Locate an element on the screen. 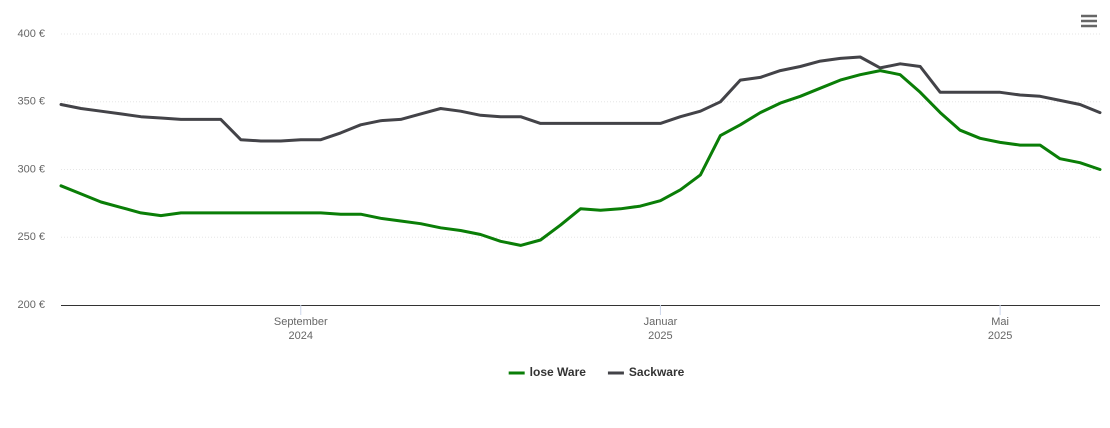 This screenshot has height=428, width=1110. legend: lose Ware Sackware is located at coordinates (596, 372).